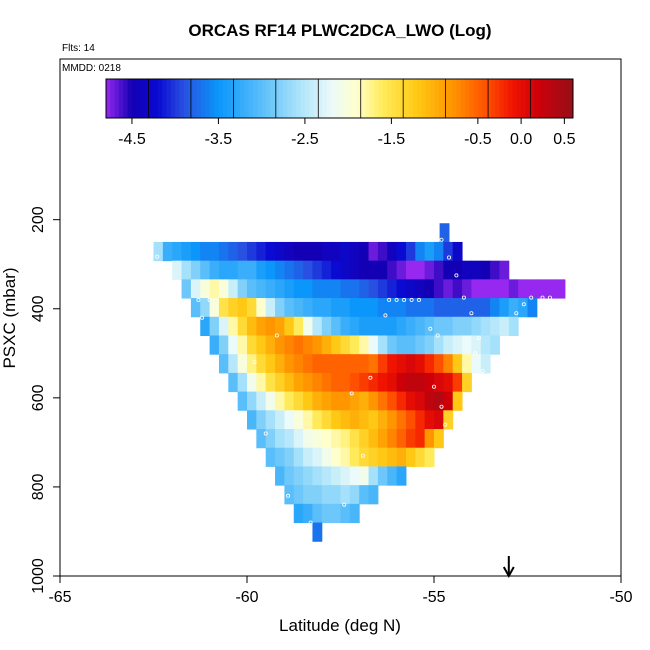  What do you see at coordinates (508, 572) in the screenshot?
I see `arrow-head` at bounding box center [508, 572].